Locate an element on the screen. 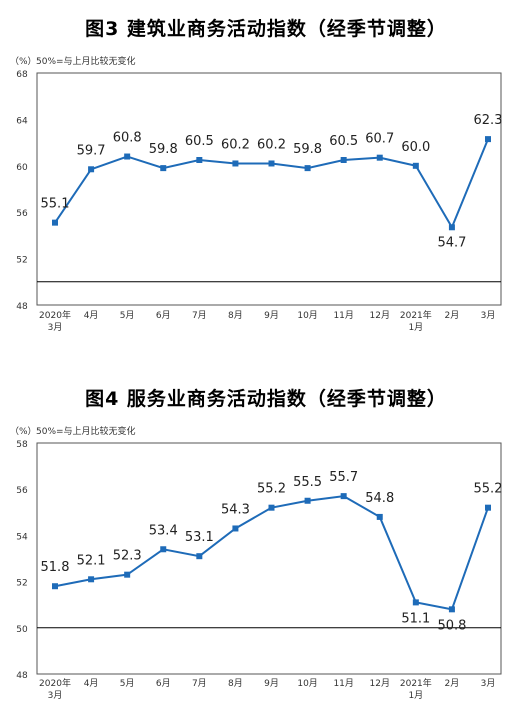 The image size is (532, 720). chart1-note: 50%=与上月比较无变化 is located at coordinates (86, 62).